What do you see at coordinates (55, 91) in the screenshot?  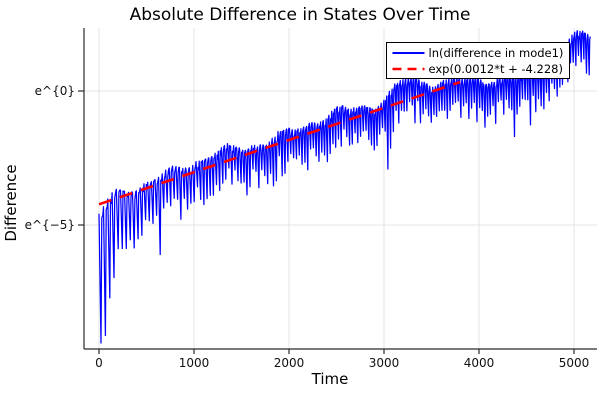 I see `y-tick-label: e^{0}` at bounding box center [55, 91].